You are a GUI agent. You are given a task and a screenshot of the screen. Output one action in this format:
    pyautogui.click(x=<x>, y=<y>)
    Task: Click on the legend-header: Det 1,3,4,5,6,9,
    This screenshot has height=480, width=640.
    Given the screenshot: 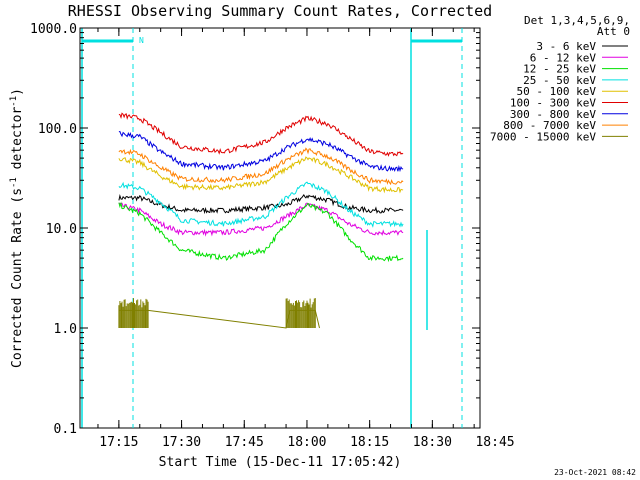 What is the action you would take?
    pyautogui.click(x=577, y=20)
    